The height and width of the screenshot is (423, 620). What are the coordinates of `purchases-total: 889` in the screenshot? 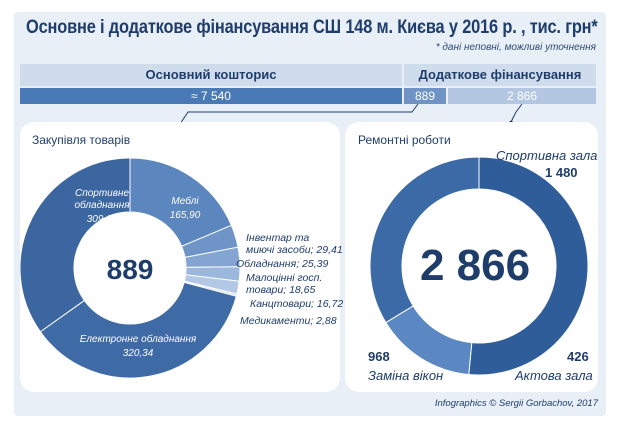 It's located at (130, 269).